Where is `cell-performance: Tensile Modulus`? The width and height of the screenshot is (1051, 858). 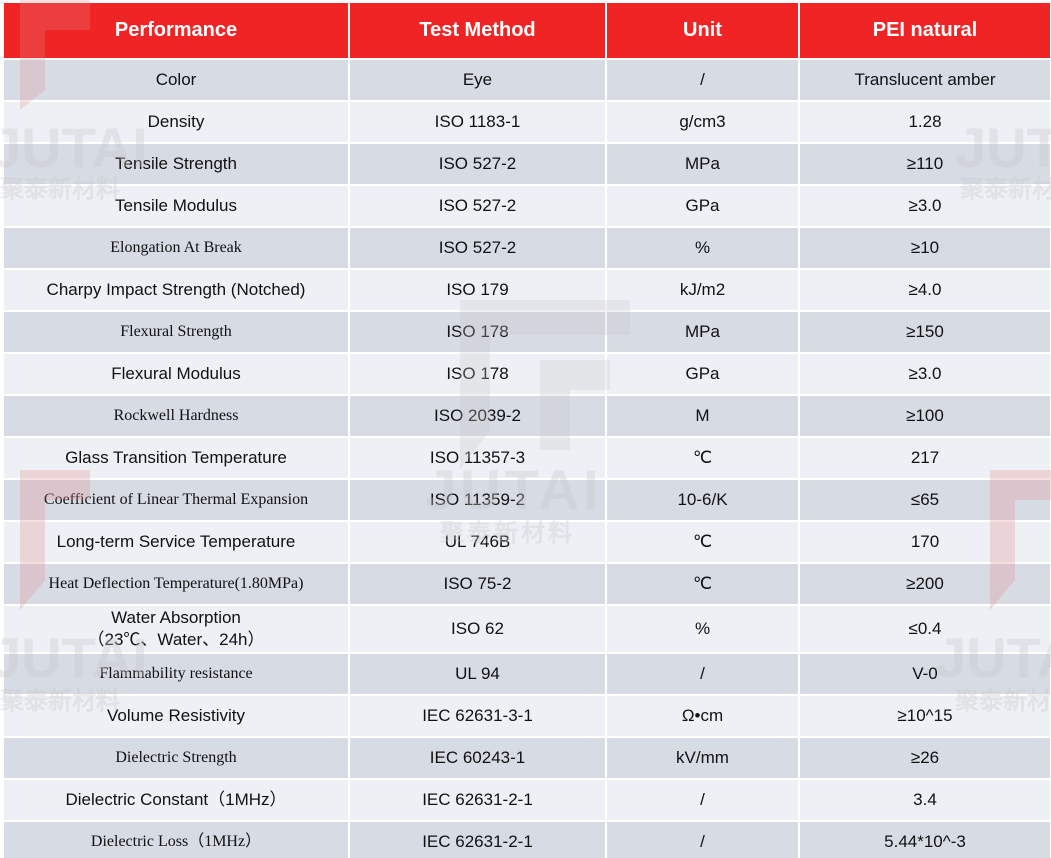
cell-performance: Tensile Modulus is located at coordinates (177, 206).